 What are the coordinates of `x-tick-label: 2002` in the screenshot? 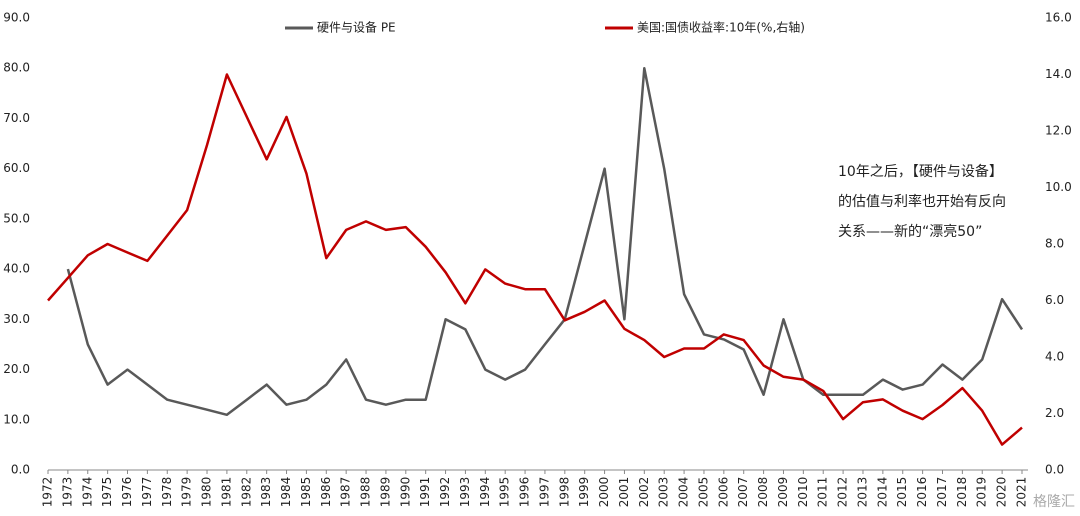 It's located at (644, 492).